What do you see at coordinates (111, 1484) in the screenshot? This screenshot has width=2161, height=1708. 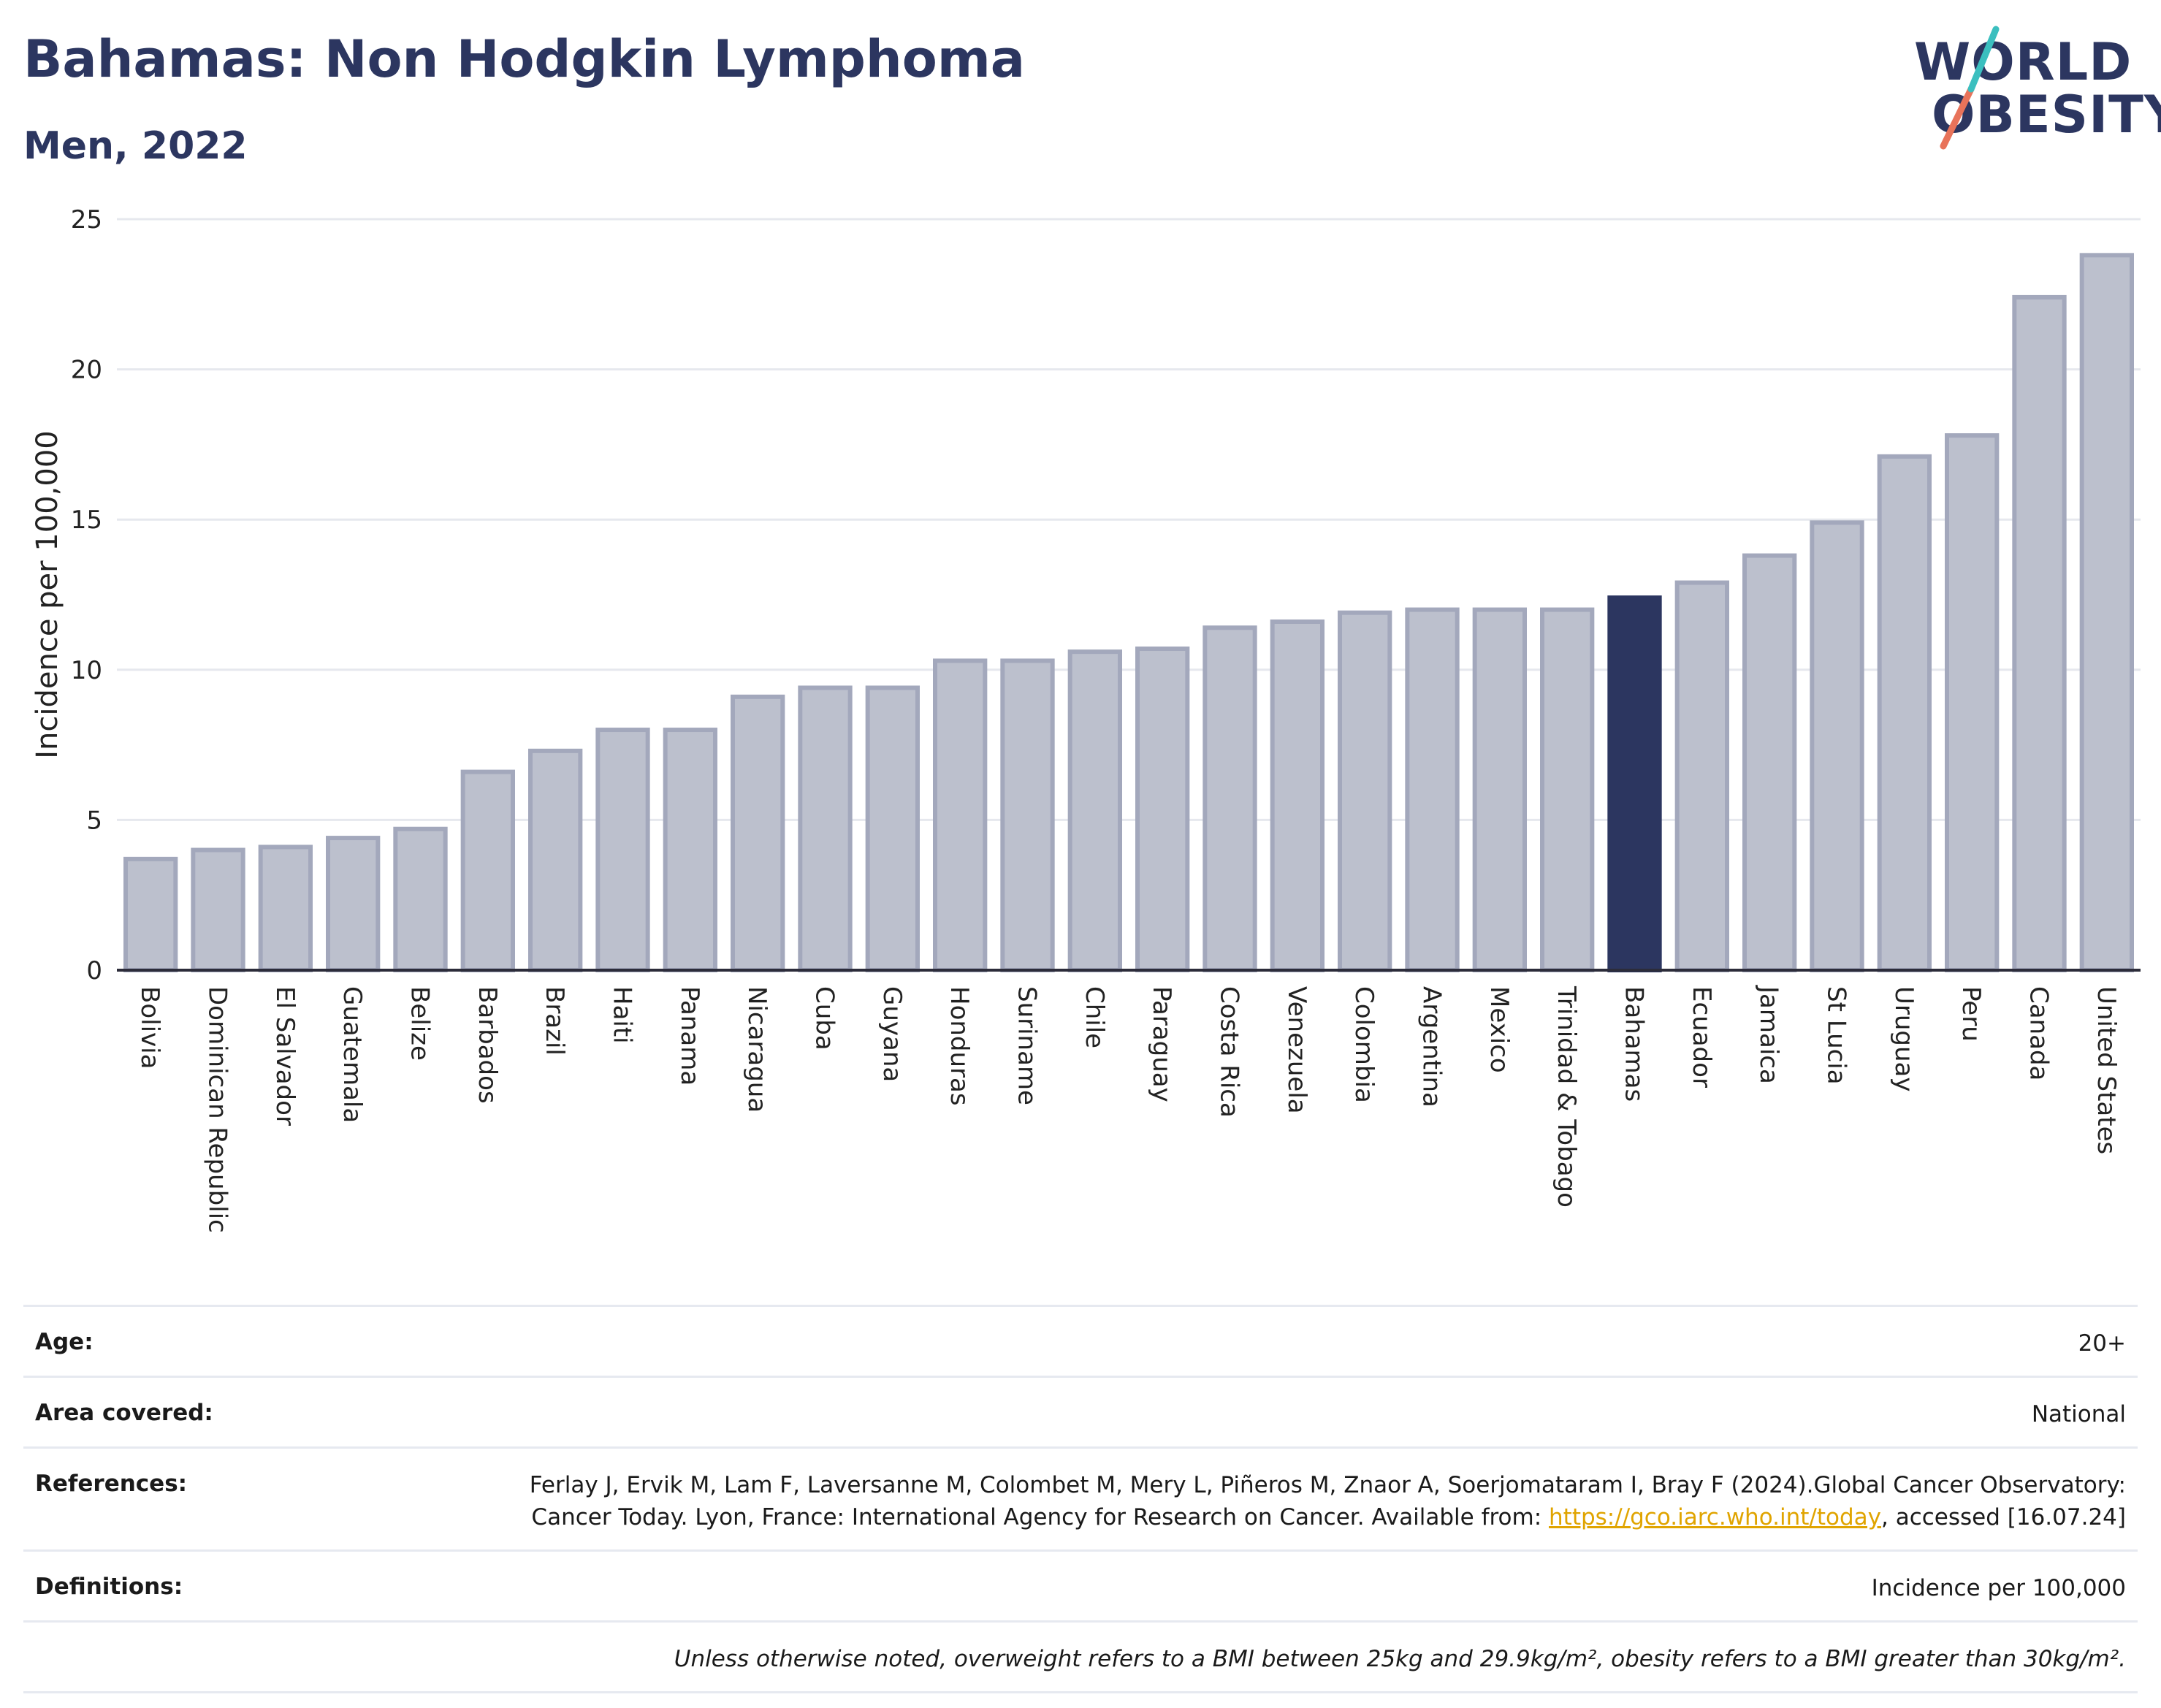 I see `references-label: References:` at bounding box center [111, 1484].